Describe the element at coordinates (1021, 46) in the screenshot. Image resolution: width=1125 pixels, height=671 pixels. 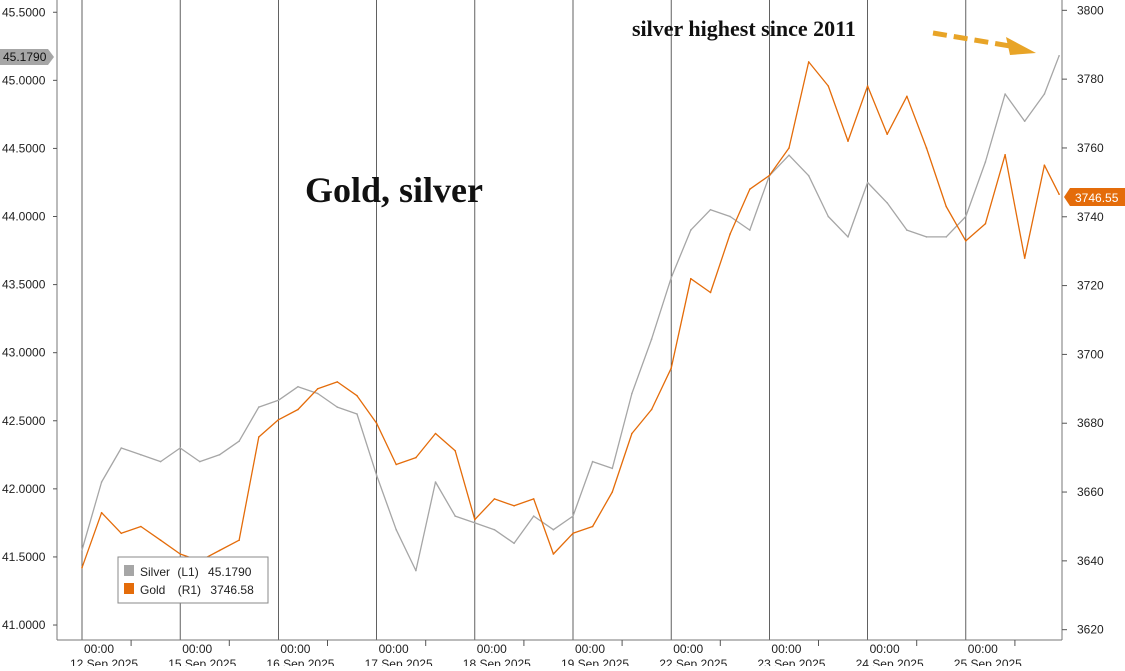
I see `annotation-arrowhead-icon` at that location.